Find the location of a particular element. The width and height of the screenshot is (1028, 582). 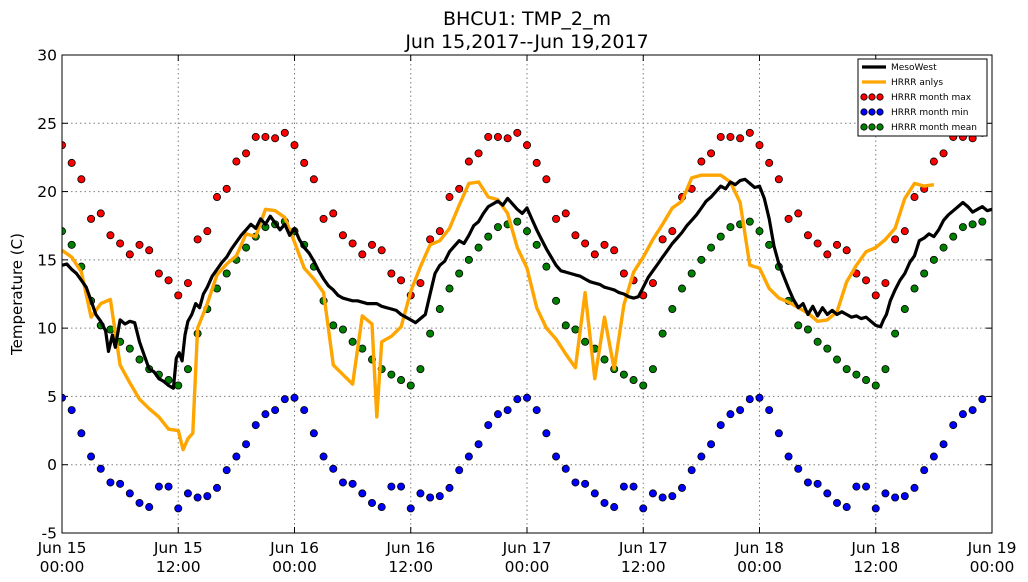

y-axis-label: Temperature (C) is located at coordinates (17, 294).